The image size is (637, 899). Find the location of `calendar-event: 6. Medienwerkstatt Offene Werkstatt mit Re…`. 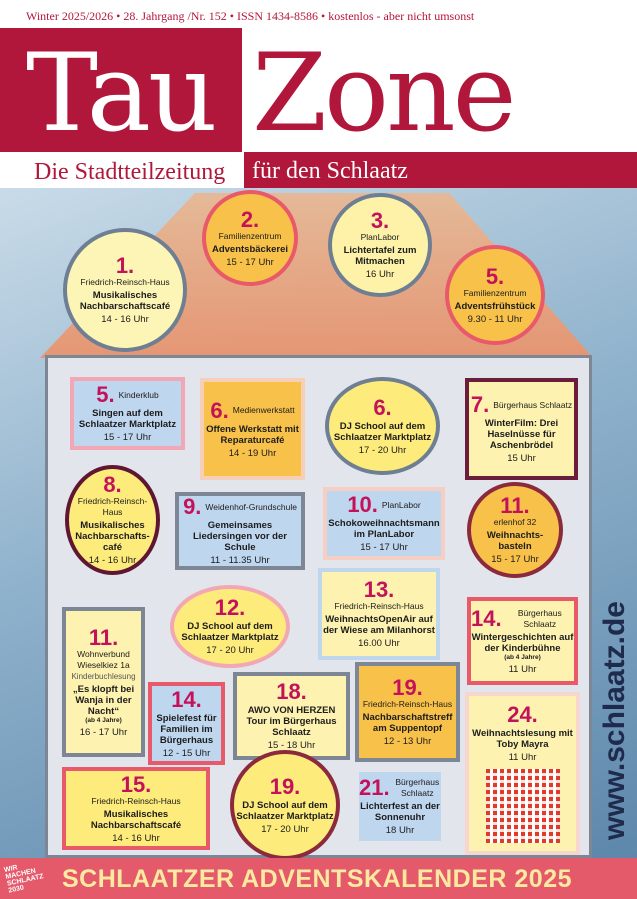

calendar-event: 6. Medienwerkstatt Offene Werkstatt mit Re… is located at coordinates (252, 429).